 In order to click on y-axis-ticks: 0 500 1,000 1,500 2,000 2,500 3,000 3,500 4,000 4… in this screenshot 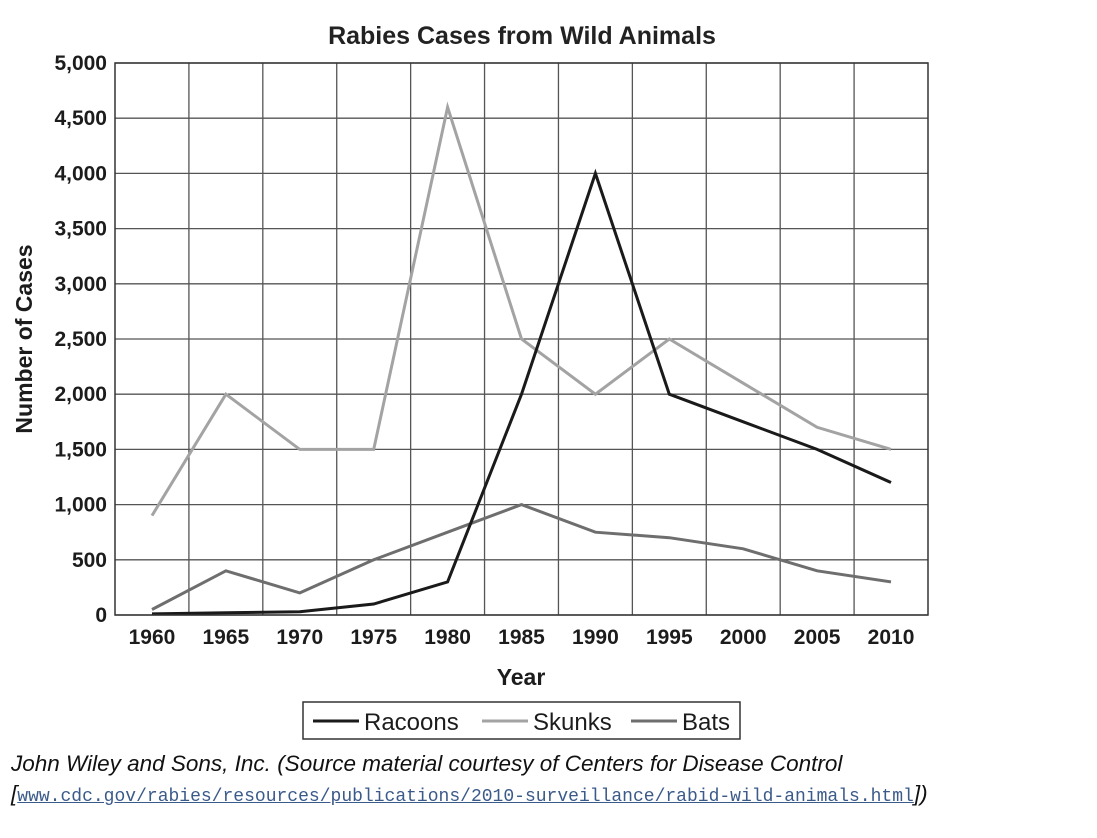, I will do `click(80, 339)`.